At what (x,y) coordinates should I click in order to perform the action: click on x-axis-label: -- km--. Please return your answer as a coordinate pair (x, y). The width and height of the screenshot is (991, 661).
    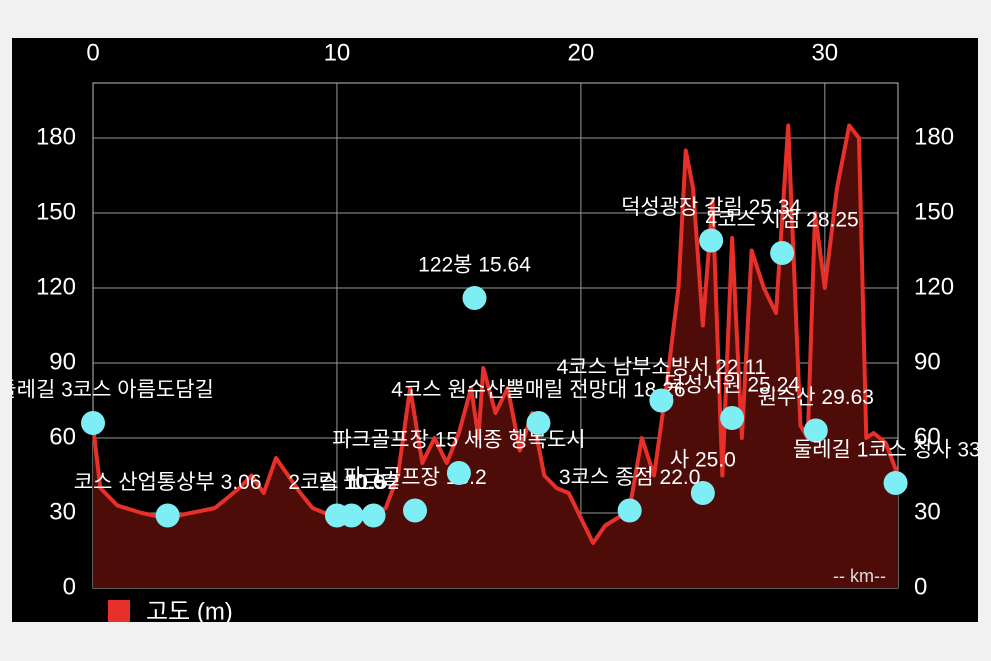
    Looking at the image, I should click on (859, 576).